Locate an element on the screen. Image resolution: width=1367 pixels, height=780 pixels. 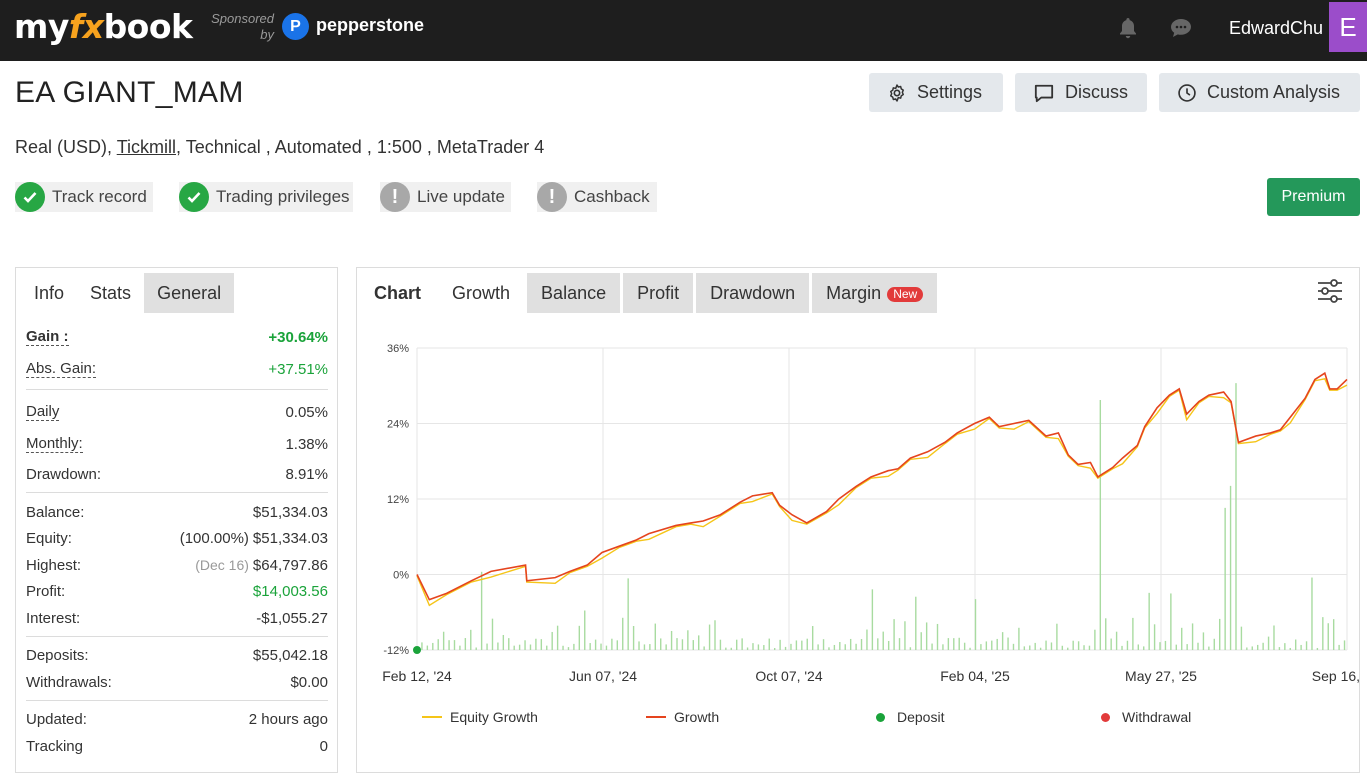
updated-value: 2 hours ago is located at coordinates (288, 720).